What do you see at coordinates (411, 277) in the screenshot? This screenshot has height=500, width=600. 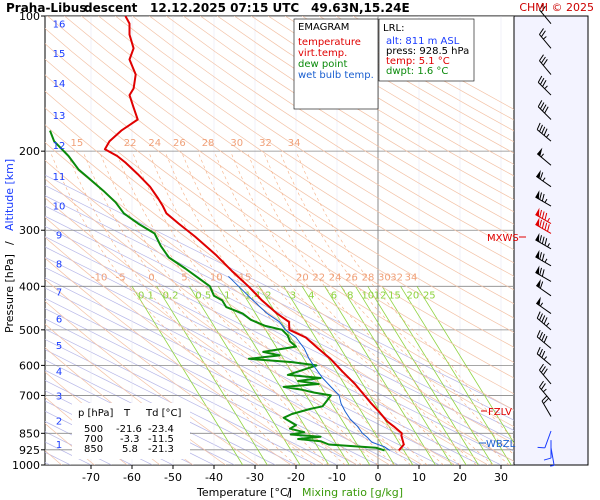 I see `dry-adiabat-label: 34` at bounding box center [411, 277].